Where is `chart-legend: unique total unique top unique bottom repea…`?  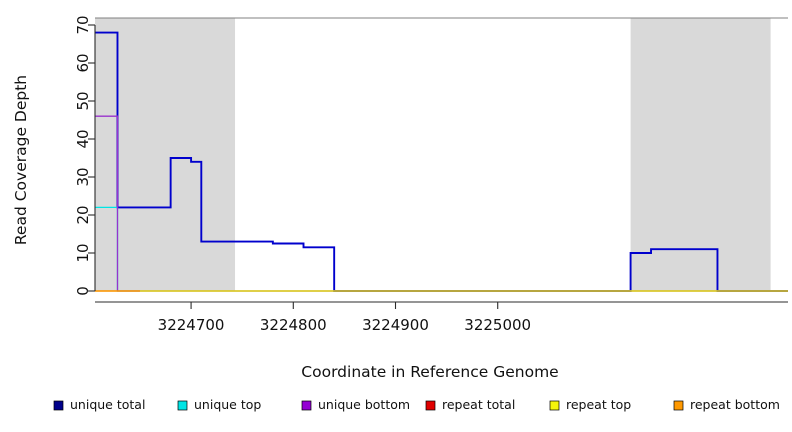
chart-legend: unique total unique top unique bottom repea… is located at coordinates (416, 404).